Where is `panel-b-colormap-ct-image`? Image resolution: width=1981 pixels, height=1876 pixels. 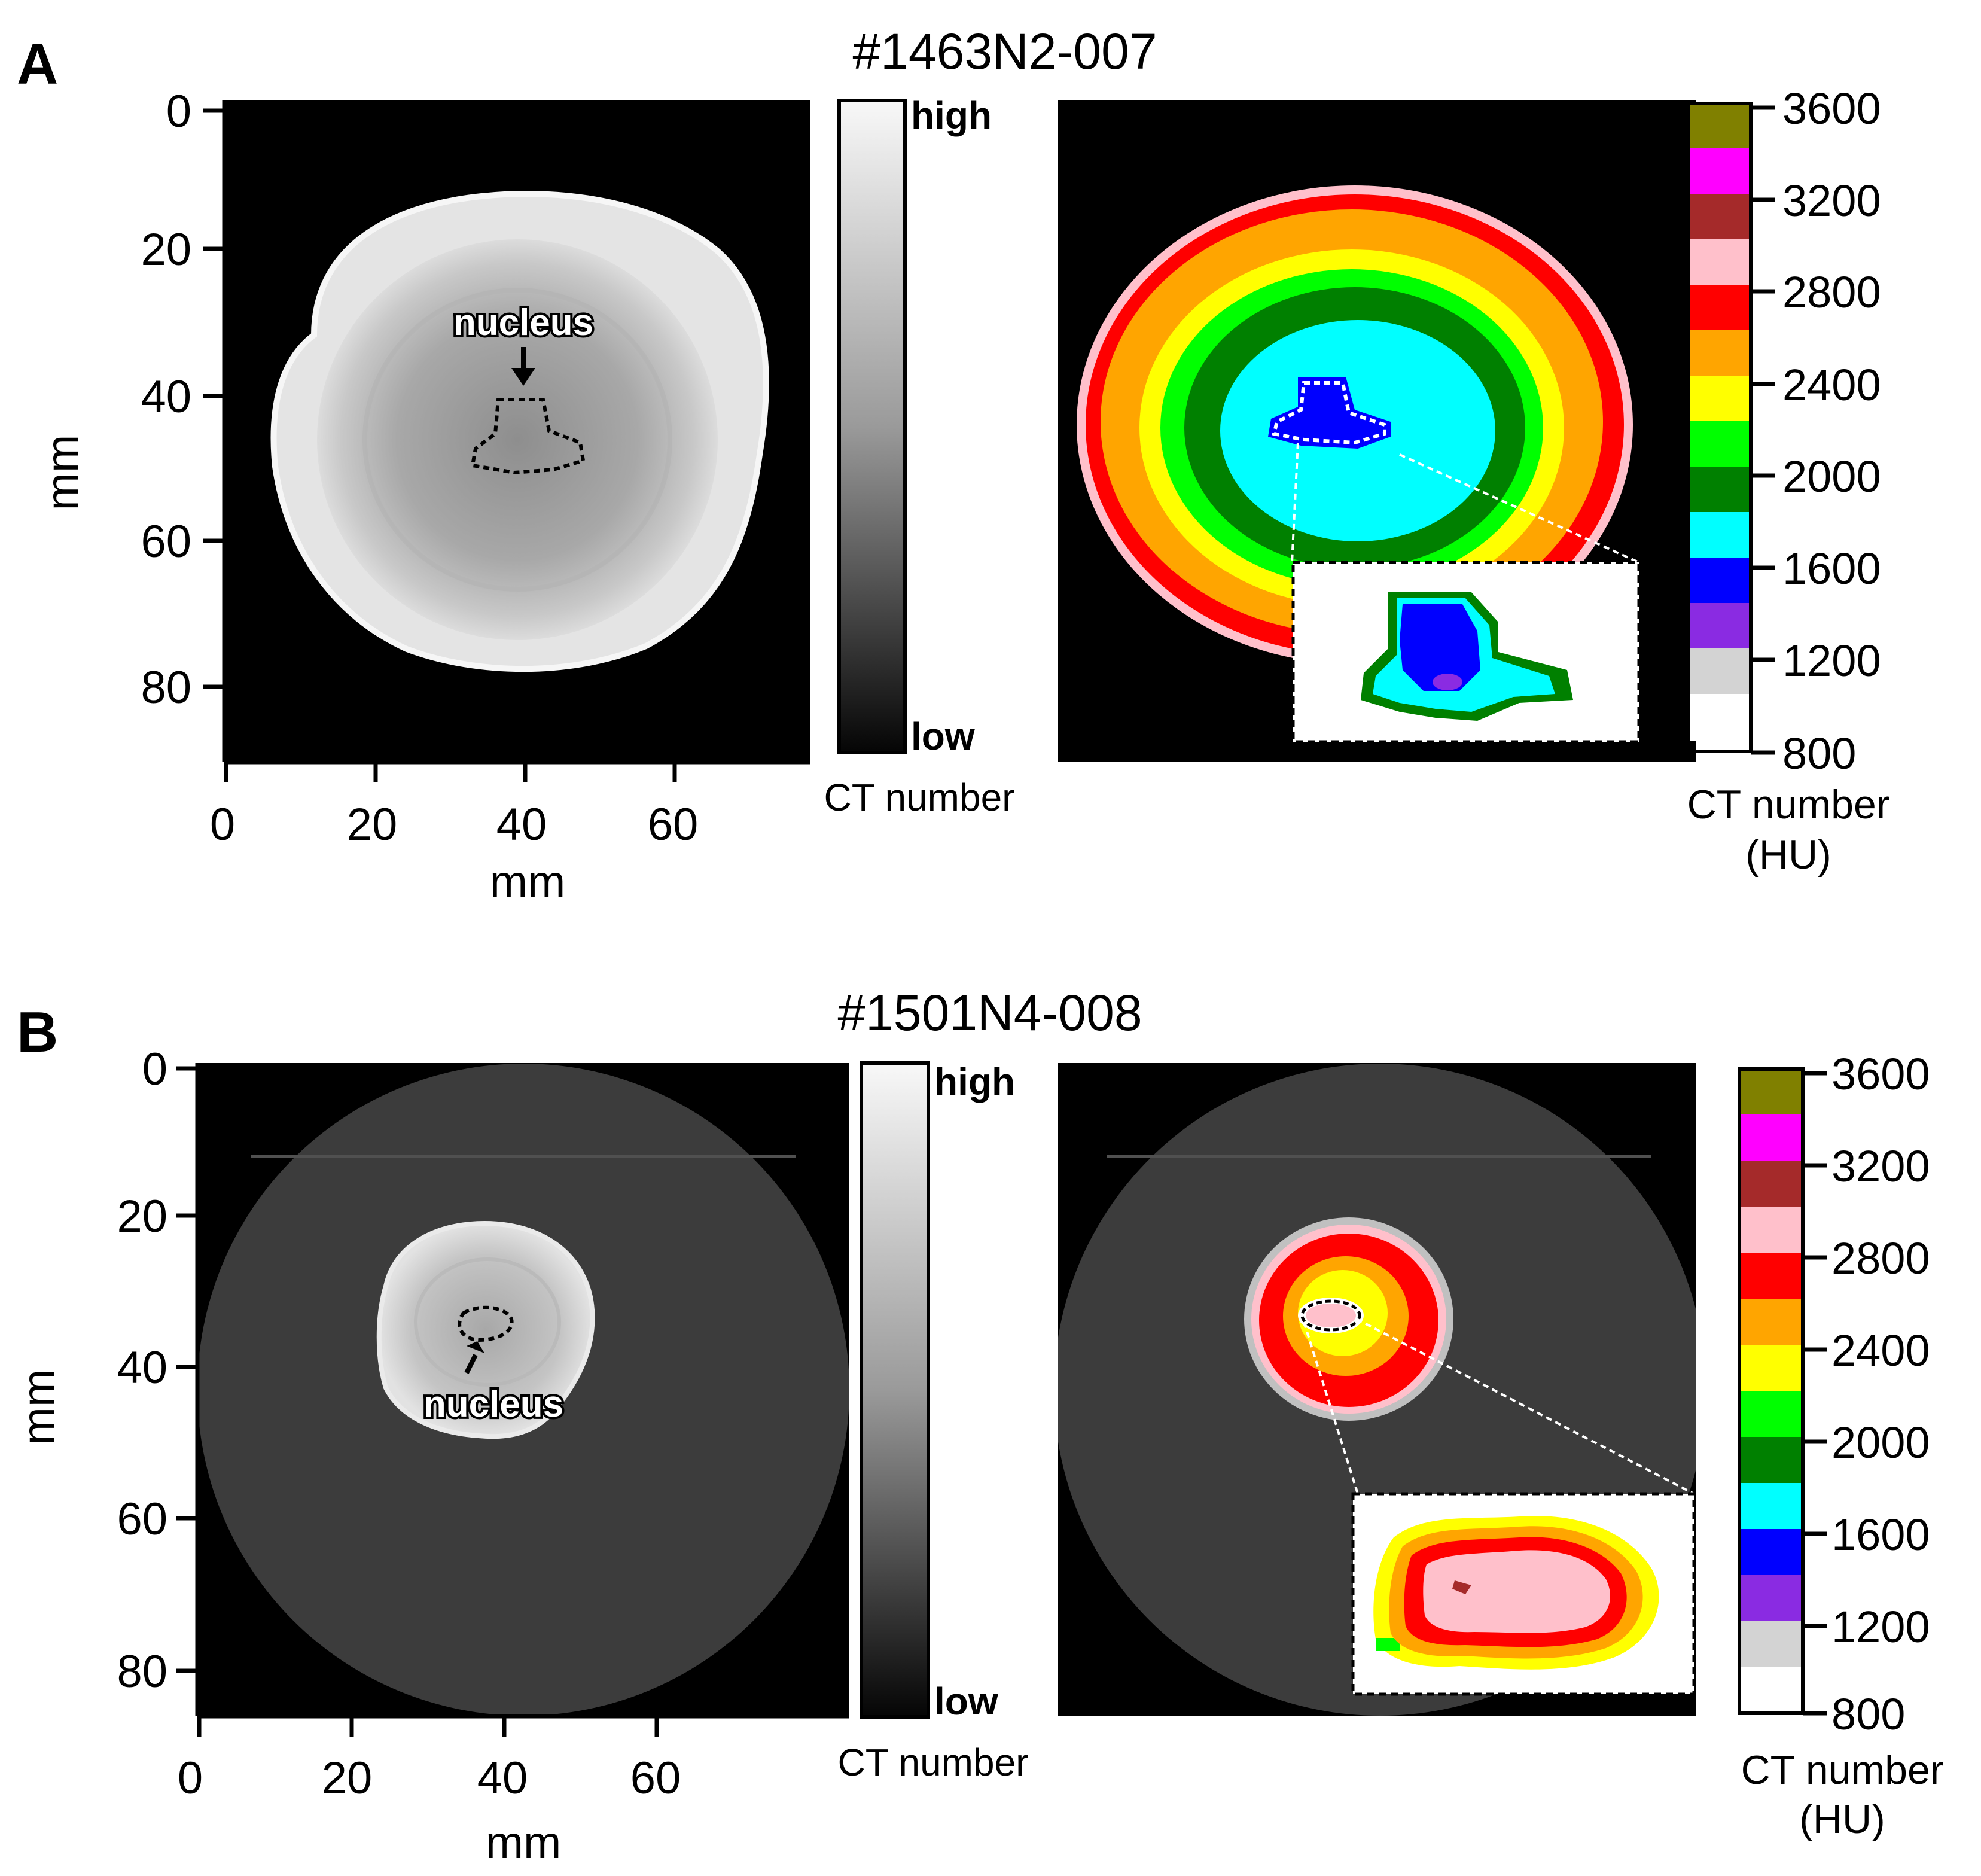
panel-b-colormap-ct-image is located at coordinates (1377, 1389).